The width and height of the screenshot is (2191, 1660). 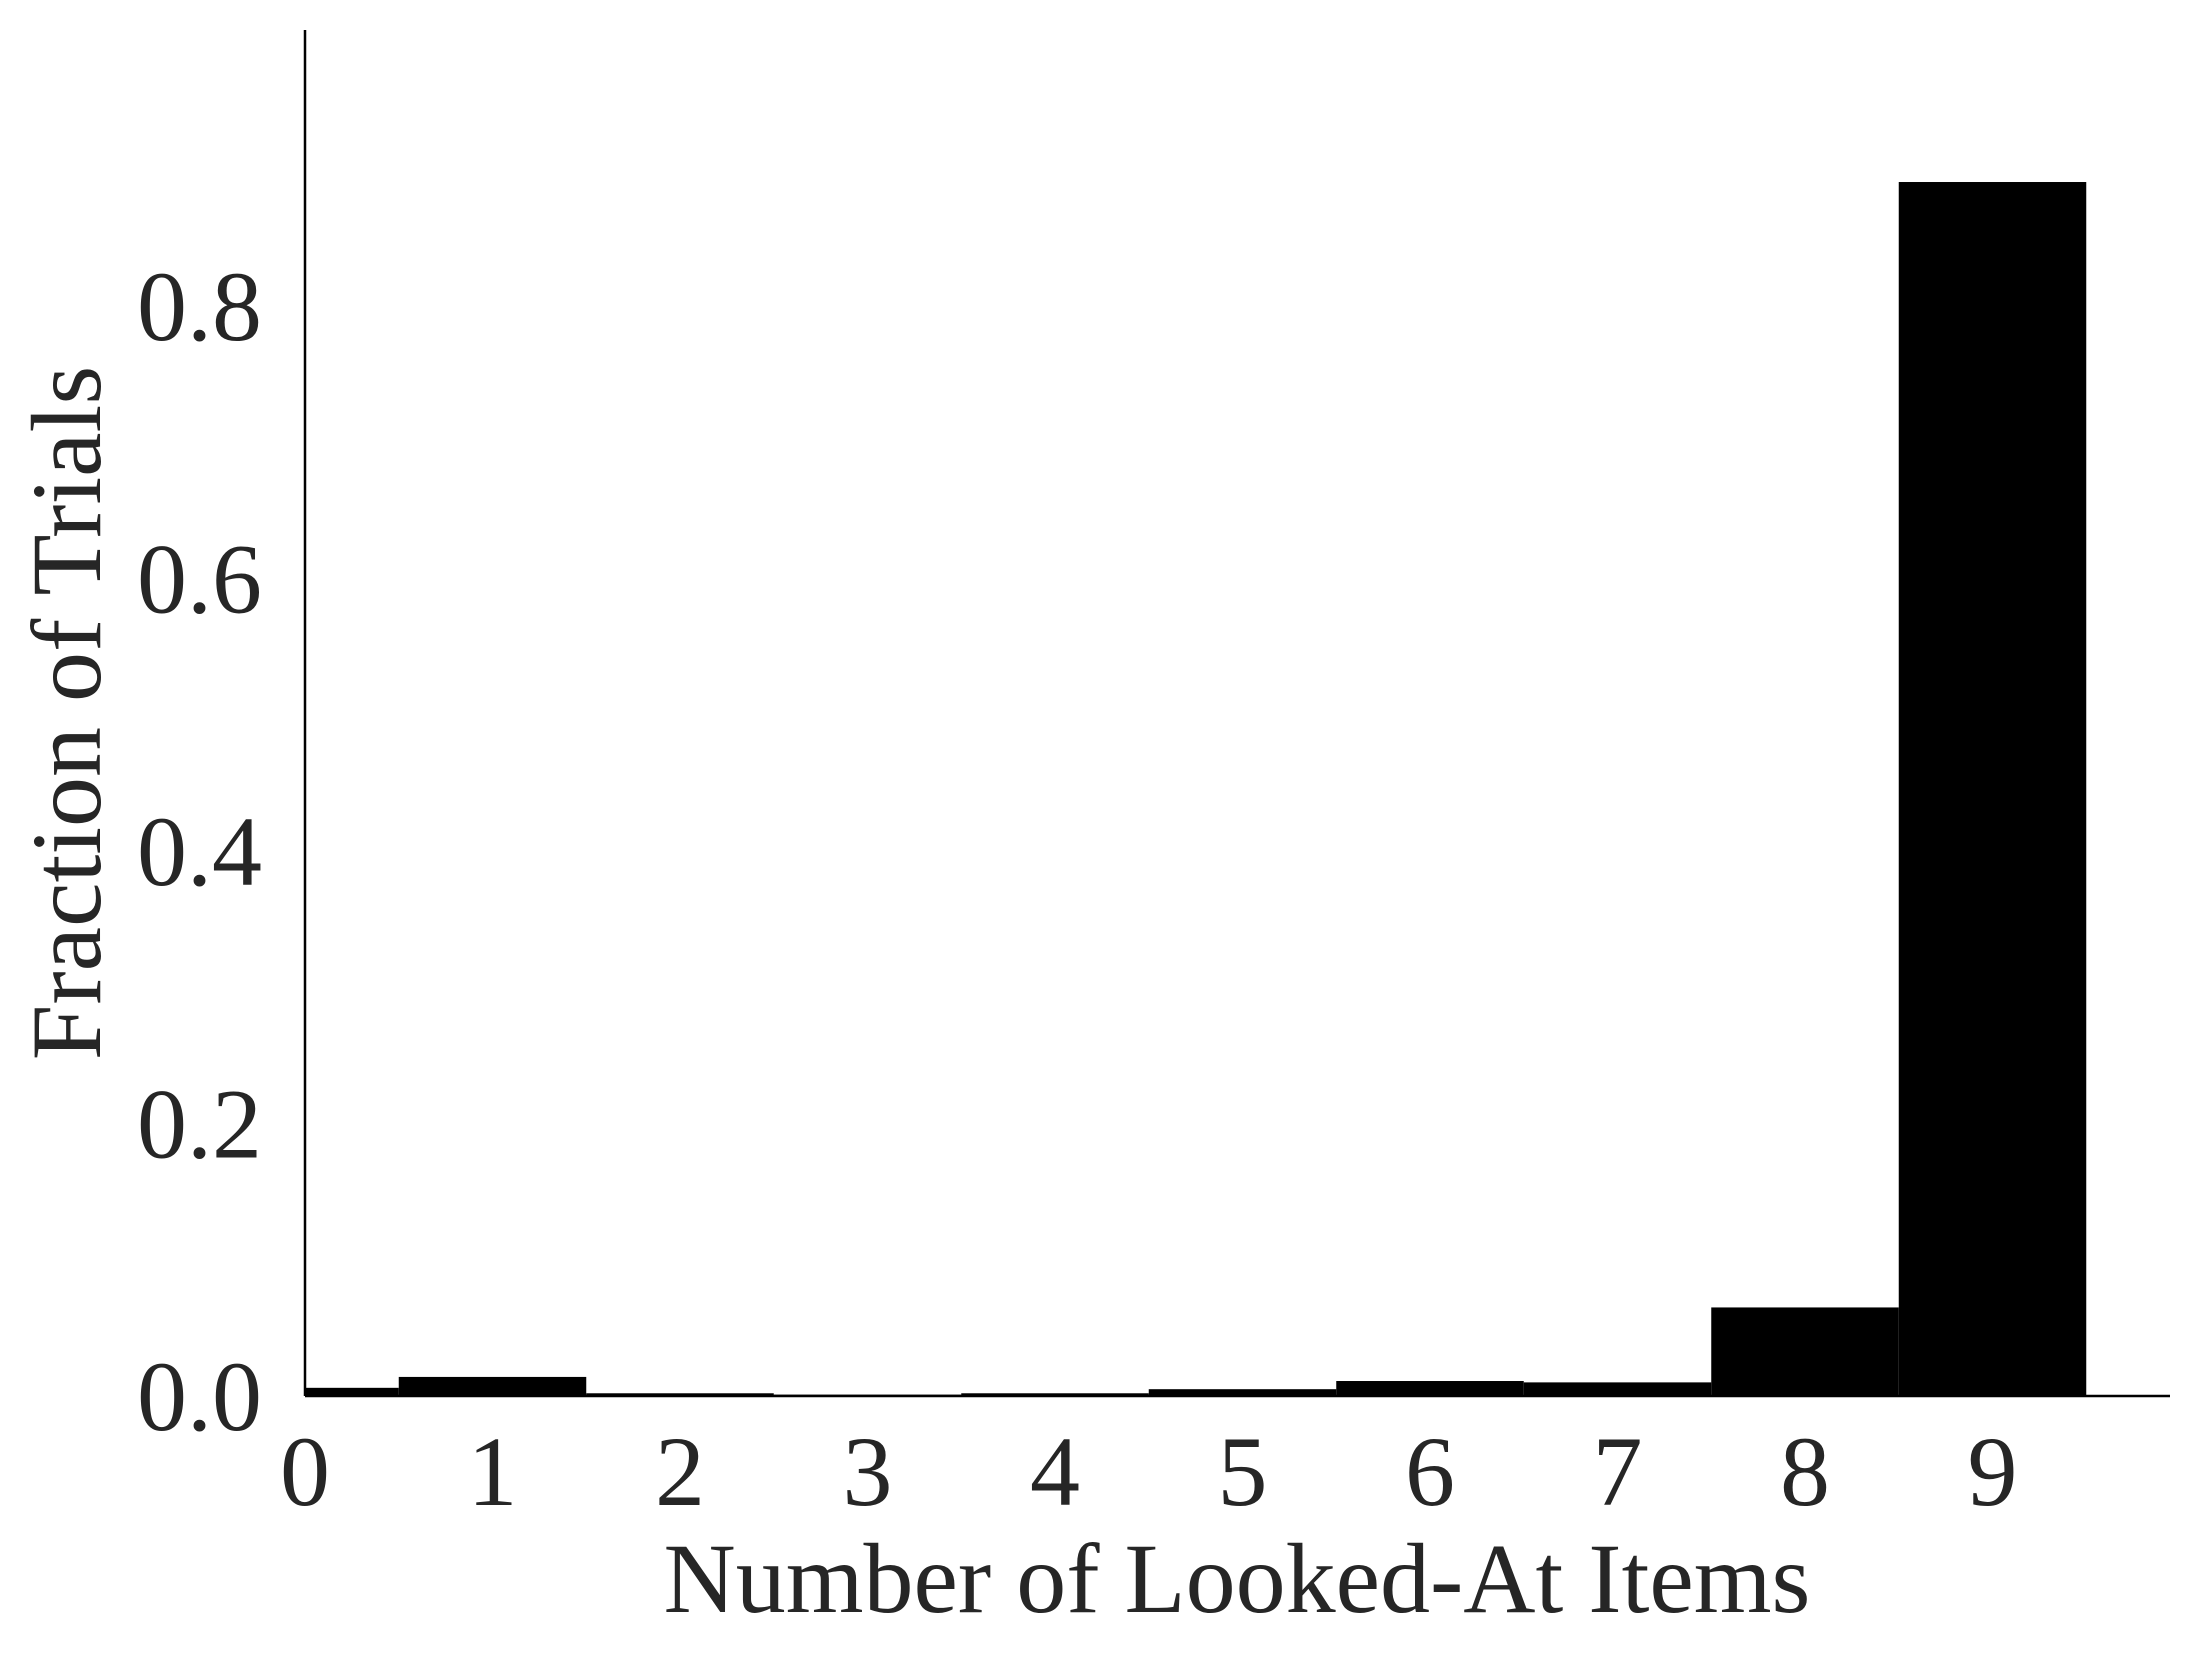 I want to click on x-tick-label: 5, so click(x=1243, y=1471).